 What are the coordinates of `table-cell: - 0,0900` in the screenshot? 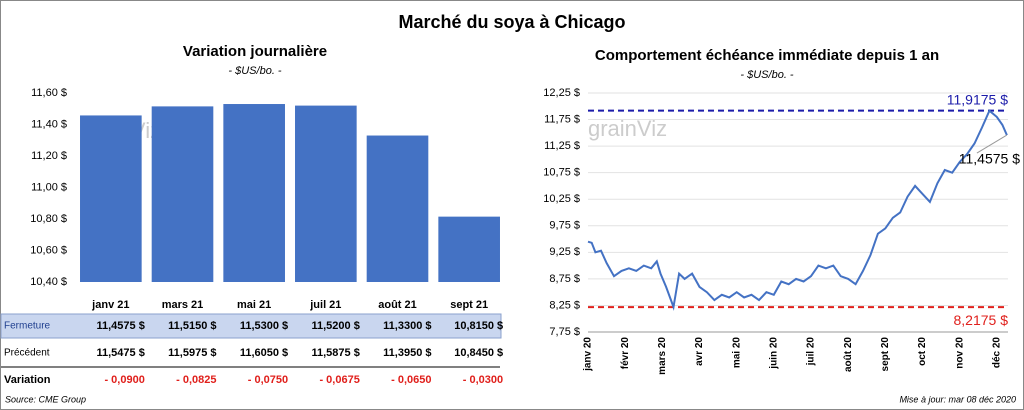 It's located at (124, 380).